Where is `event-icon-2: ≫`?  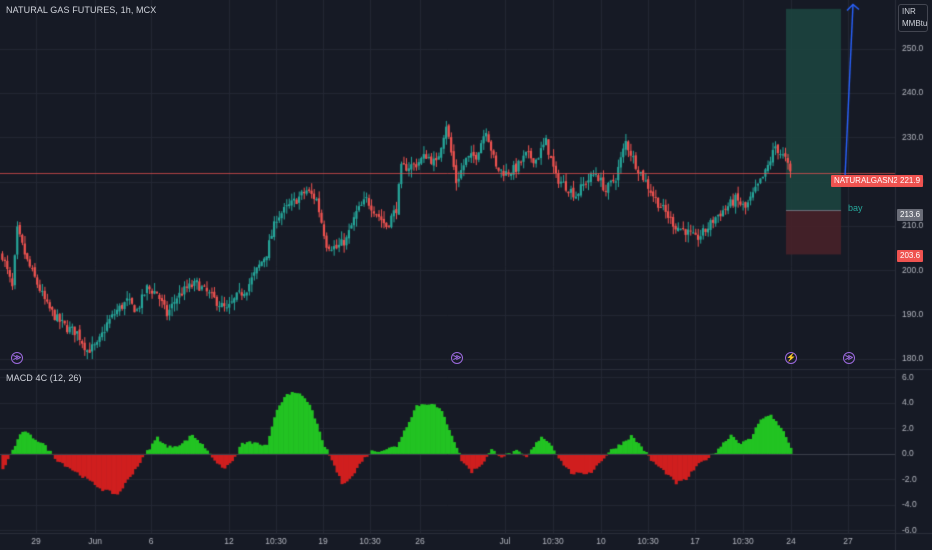 event-icon-2: ≫ is located at coordinates (457, 358).